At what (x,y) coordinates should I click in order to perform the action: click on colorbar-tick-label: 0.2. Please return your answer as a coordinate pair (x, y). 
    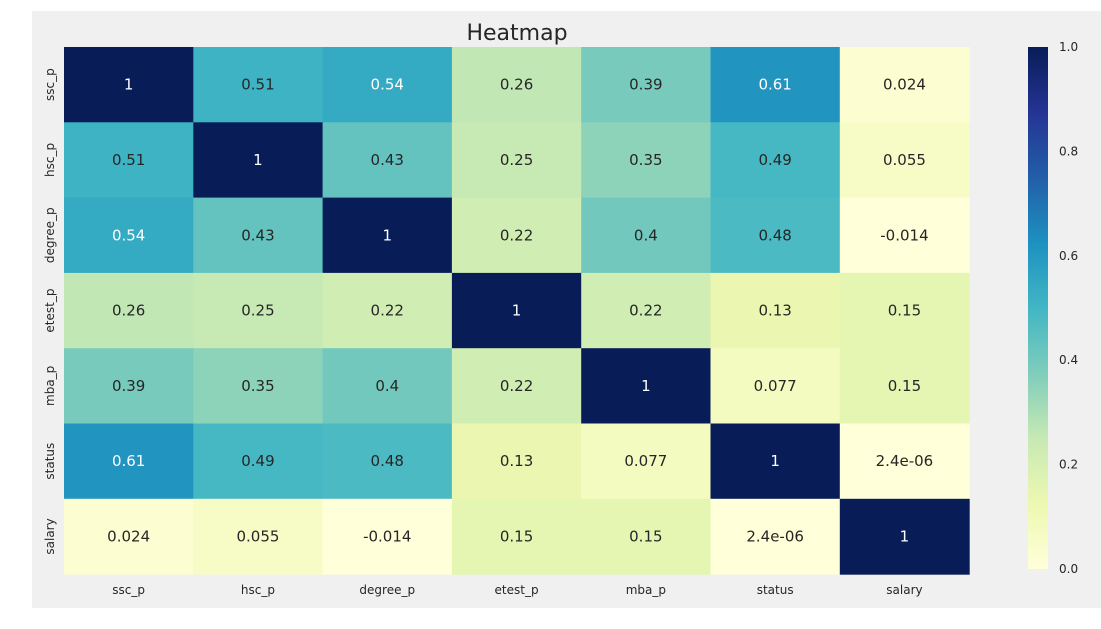
    Looking at the image, I should click on (1068, 465).